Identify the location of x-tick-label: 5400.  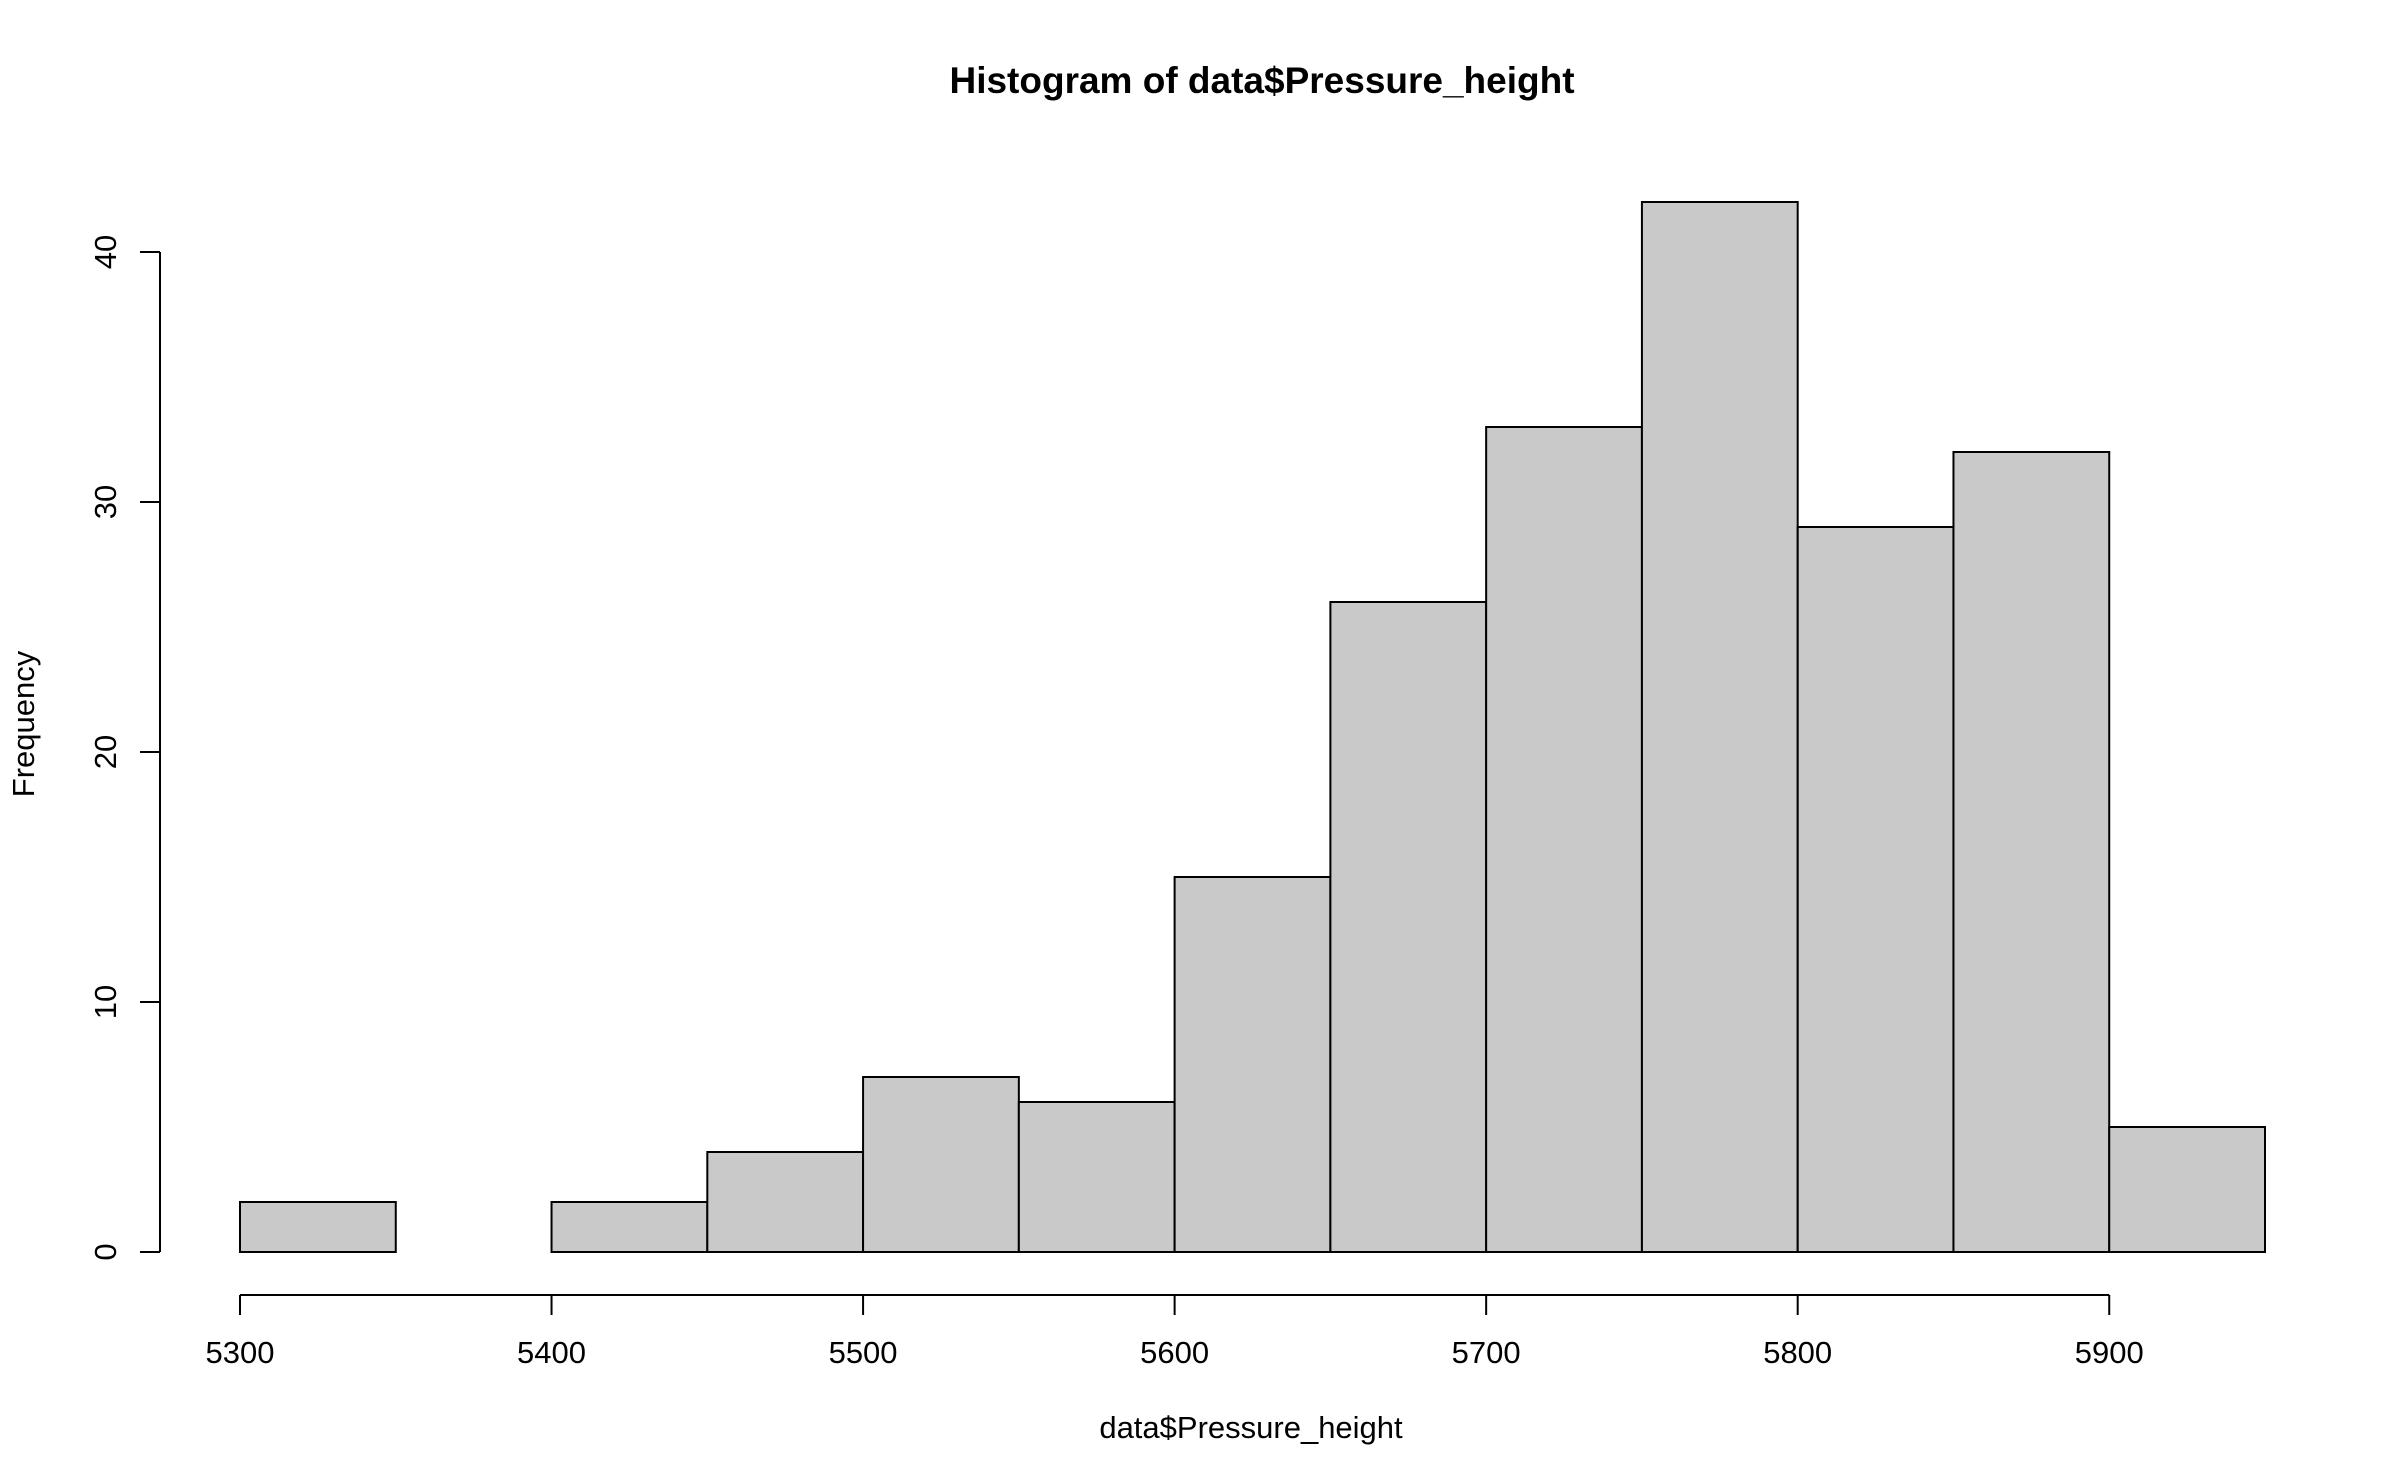
(551, 1352).